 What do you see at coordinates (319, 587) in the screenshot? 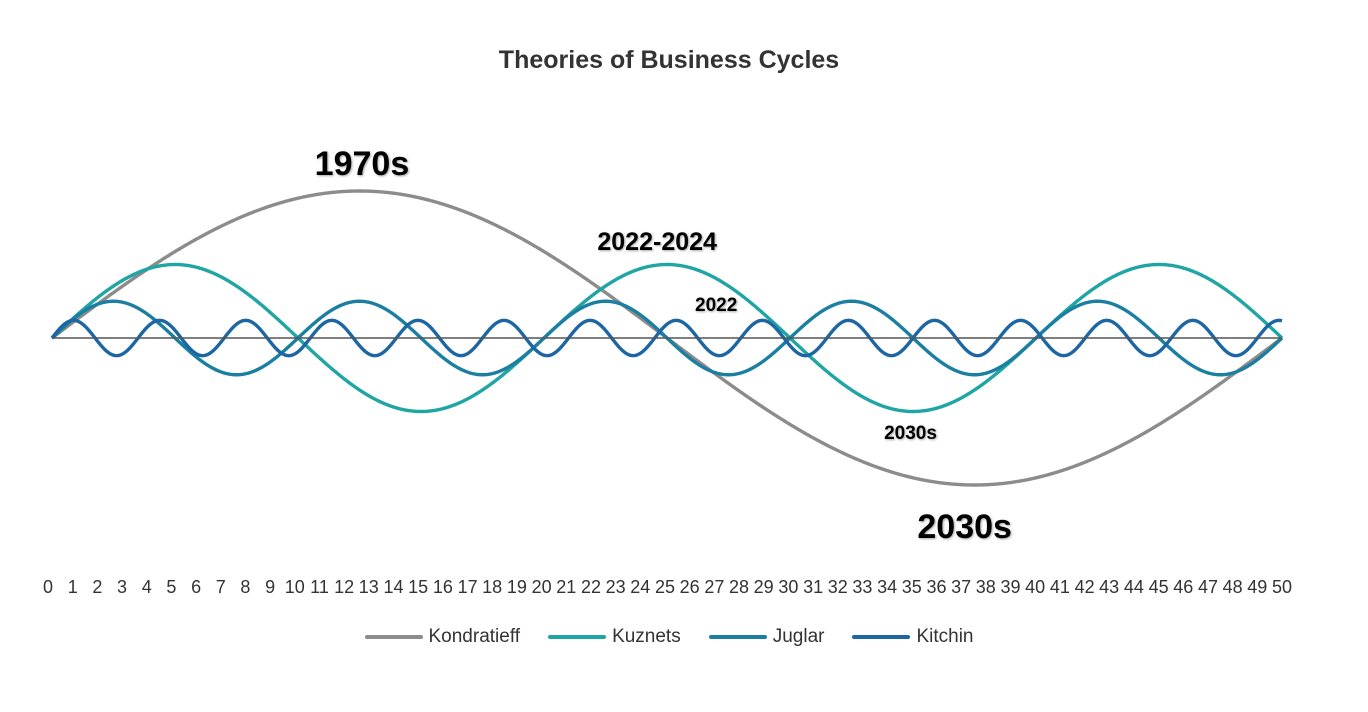
I see `x-tick-label: 11` at bounding box center [319, 587].